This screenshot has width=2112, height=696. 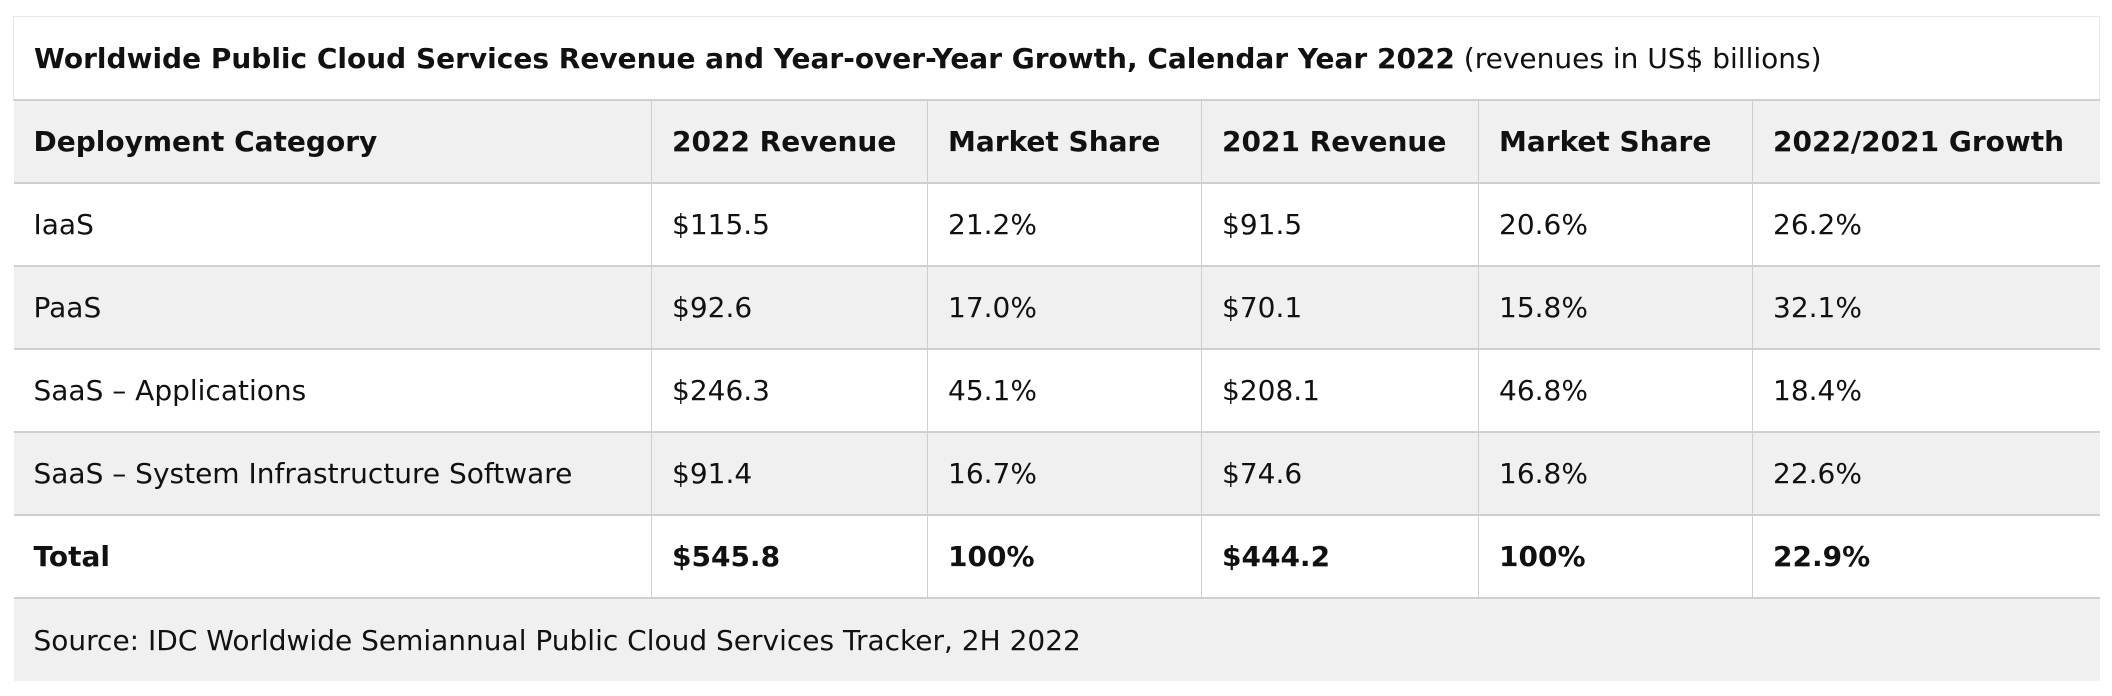 What do you see at coordinates (1340, 474) in the screenshot?
I see `cell-2021-revenue: $74.6` at bounding box center [1340, 474].